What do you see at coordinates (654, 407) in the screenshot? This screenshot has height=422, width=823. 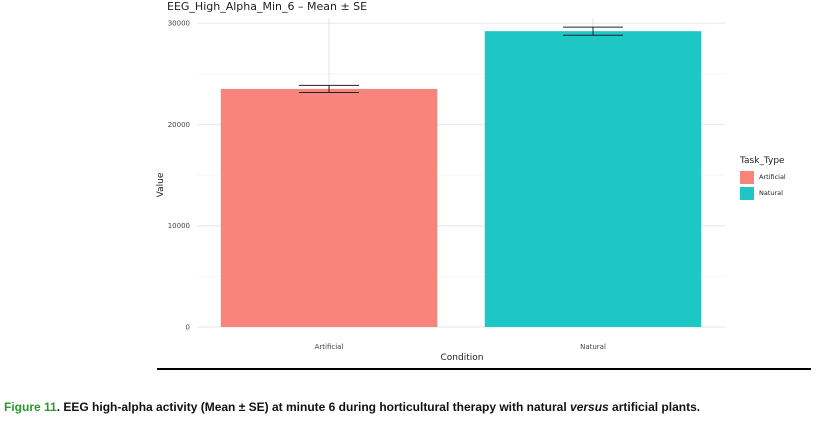 I see `caption-text-after: artificial plants.` at bounding box center [654, 407].